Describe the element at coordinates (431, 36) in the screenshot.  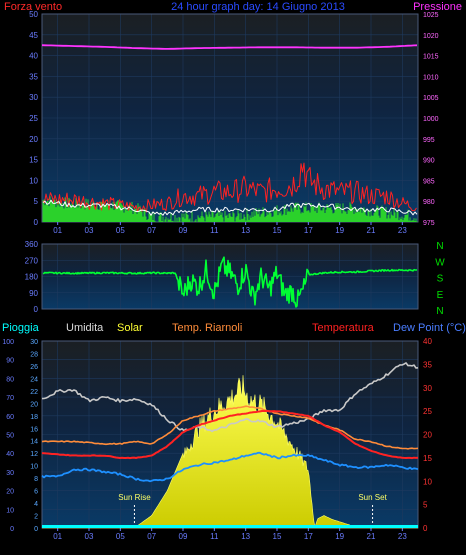
I see `pressure-y-tick-label: 1020` at that location.